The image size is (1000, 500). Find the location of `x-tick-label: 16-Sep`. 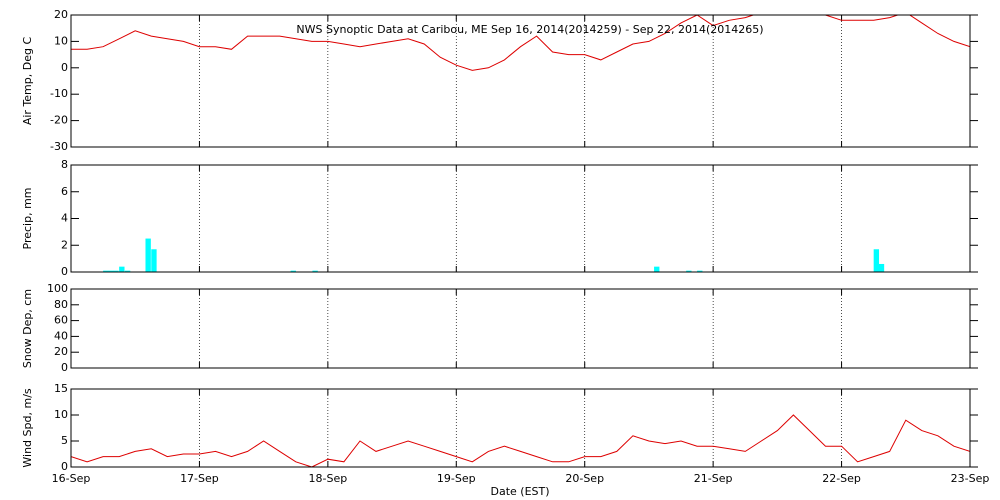

x-tick-label: 16-Sep is located at coordinates (71, 478).